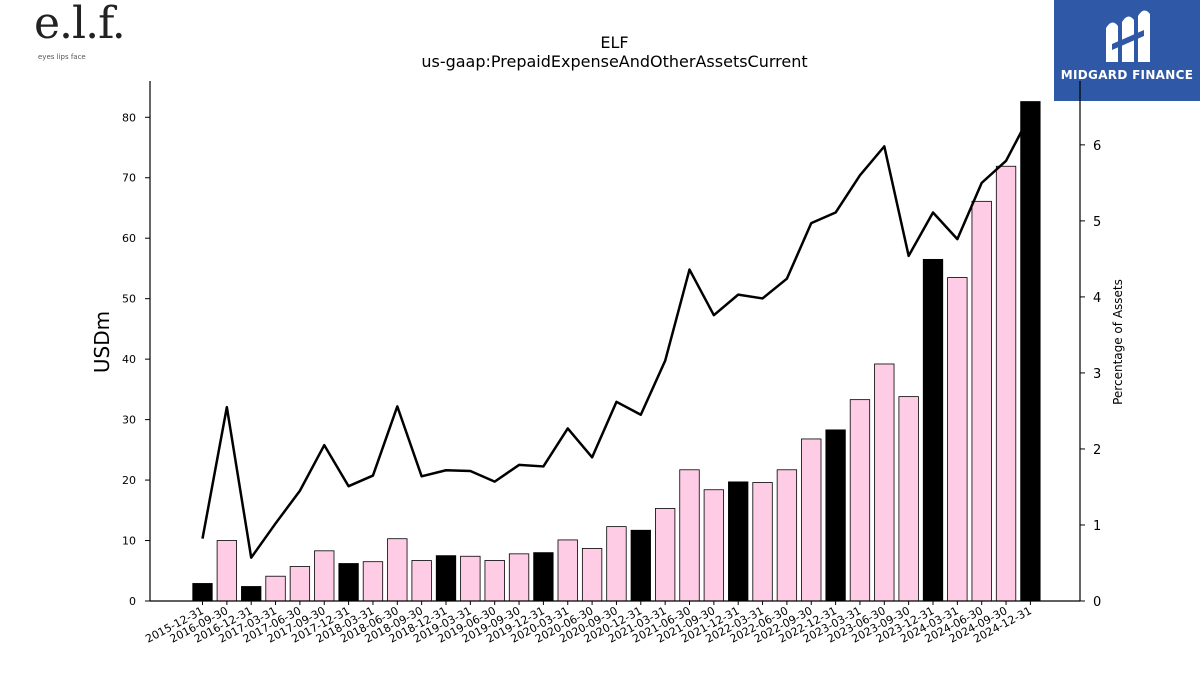  I want to click on y2-tick-label: 4, so click(1097, 298).